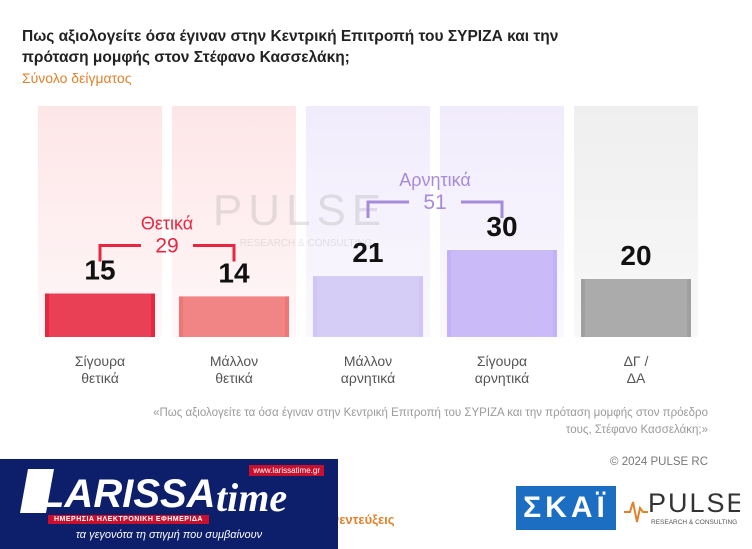 The image size is (752, 549). What do you see at coordinates (502, 378) in the screenshot?
I see `category-label-3: αρνητικά` at bounding box center [502, 378].